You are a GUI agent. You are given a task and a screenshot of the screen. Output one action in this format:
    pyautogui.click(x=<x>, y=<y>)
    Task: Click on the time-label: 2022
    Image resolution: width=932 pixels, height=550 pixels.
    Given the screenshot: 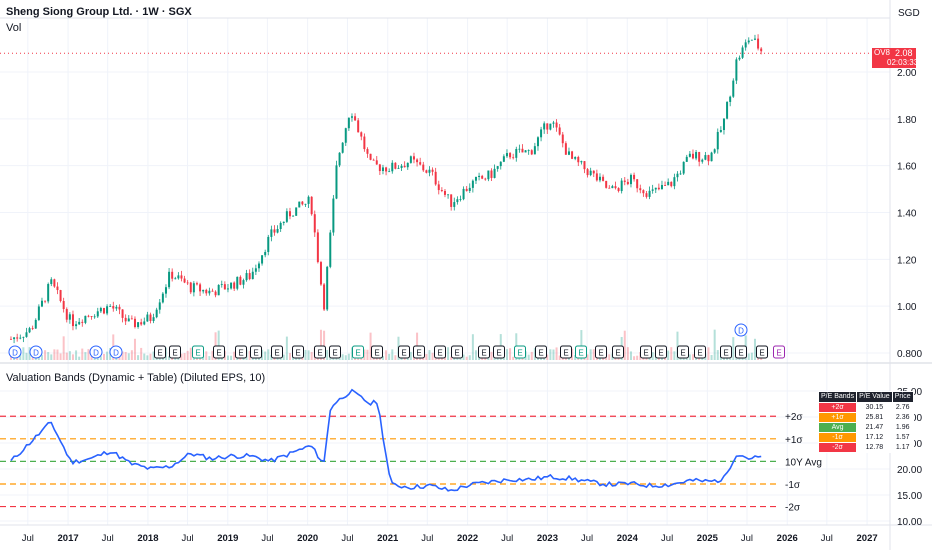 What is the action you would take?
    pyautogui.click(x=467, y=538)
    